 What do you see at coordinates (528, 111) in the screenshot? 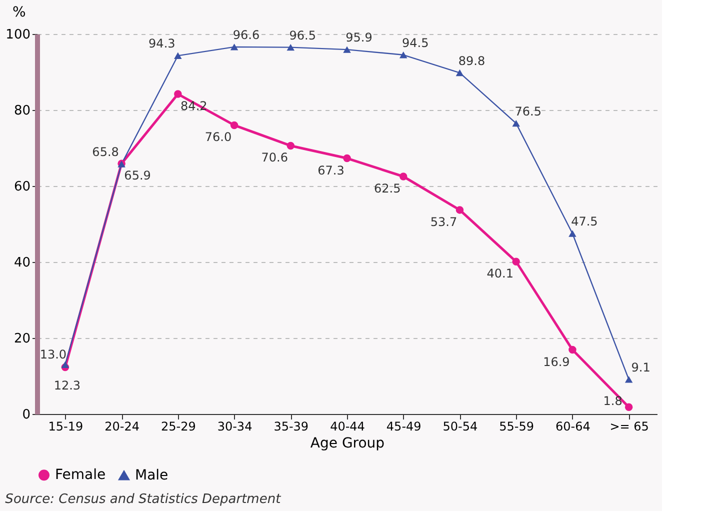
I see `data-label: 76.5` at bounding box center [528, 111].